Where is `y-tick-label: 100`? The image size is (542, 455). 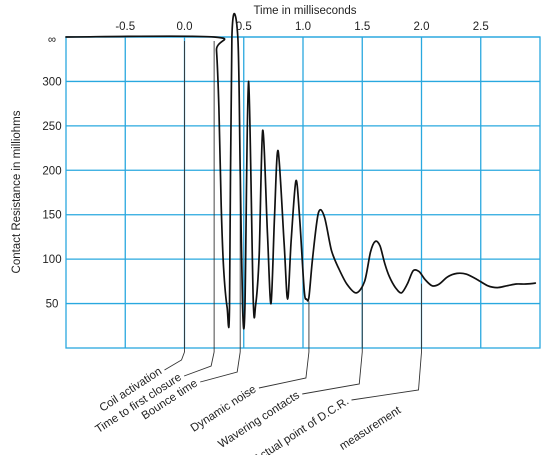 y-tick-label: 100 is located at coordinates (51, 260).